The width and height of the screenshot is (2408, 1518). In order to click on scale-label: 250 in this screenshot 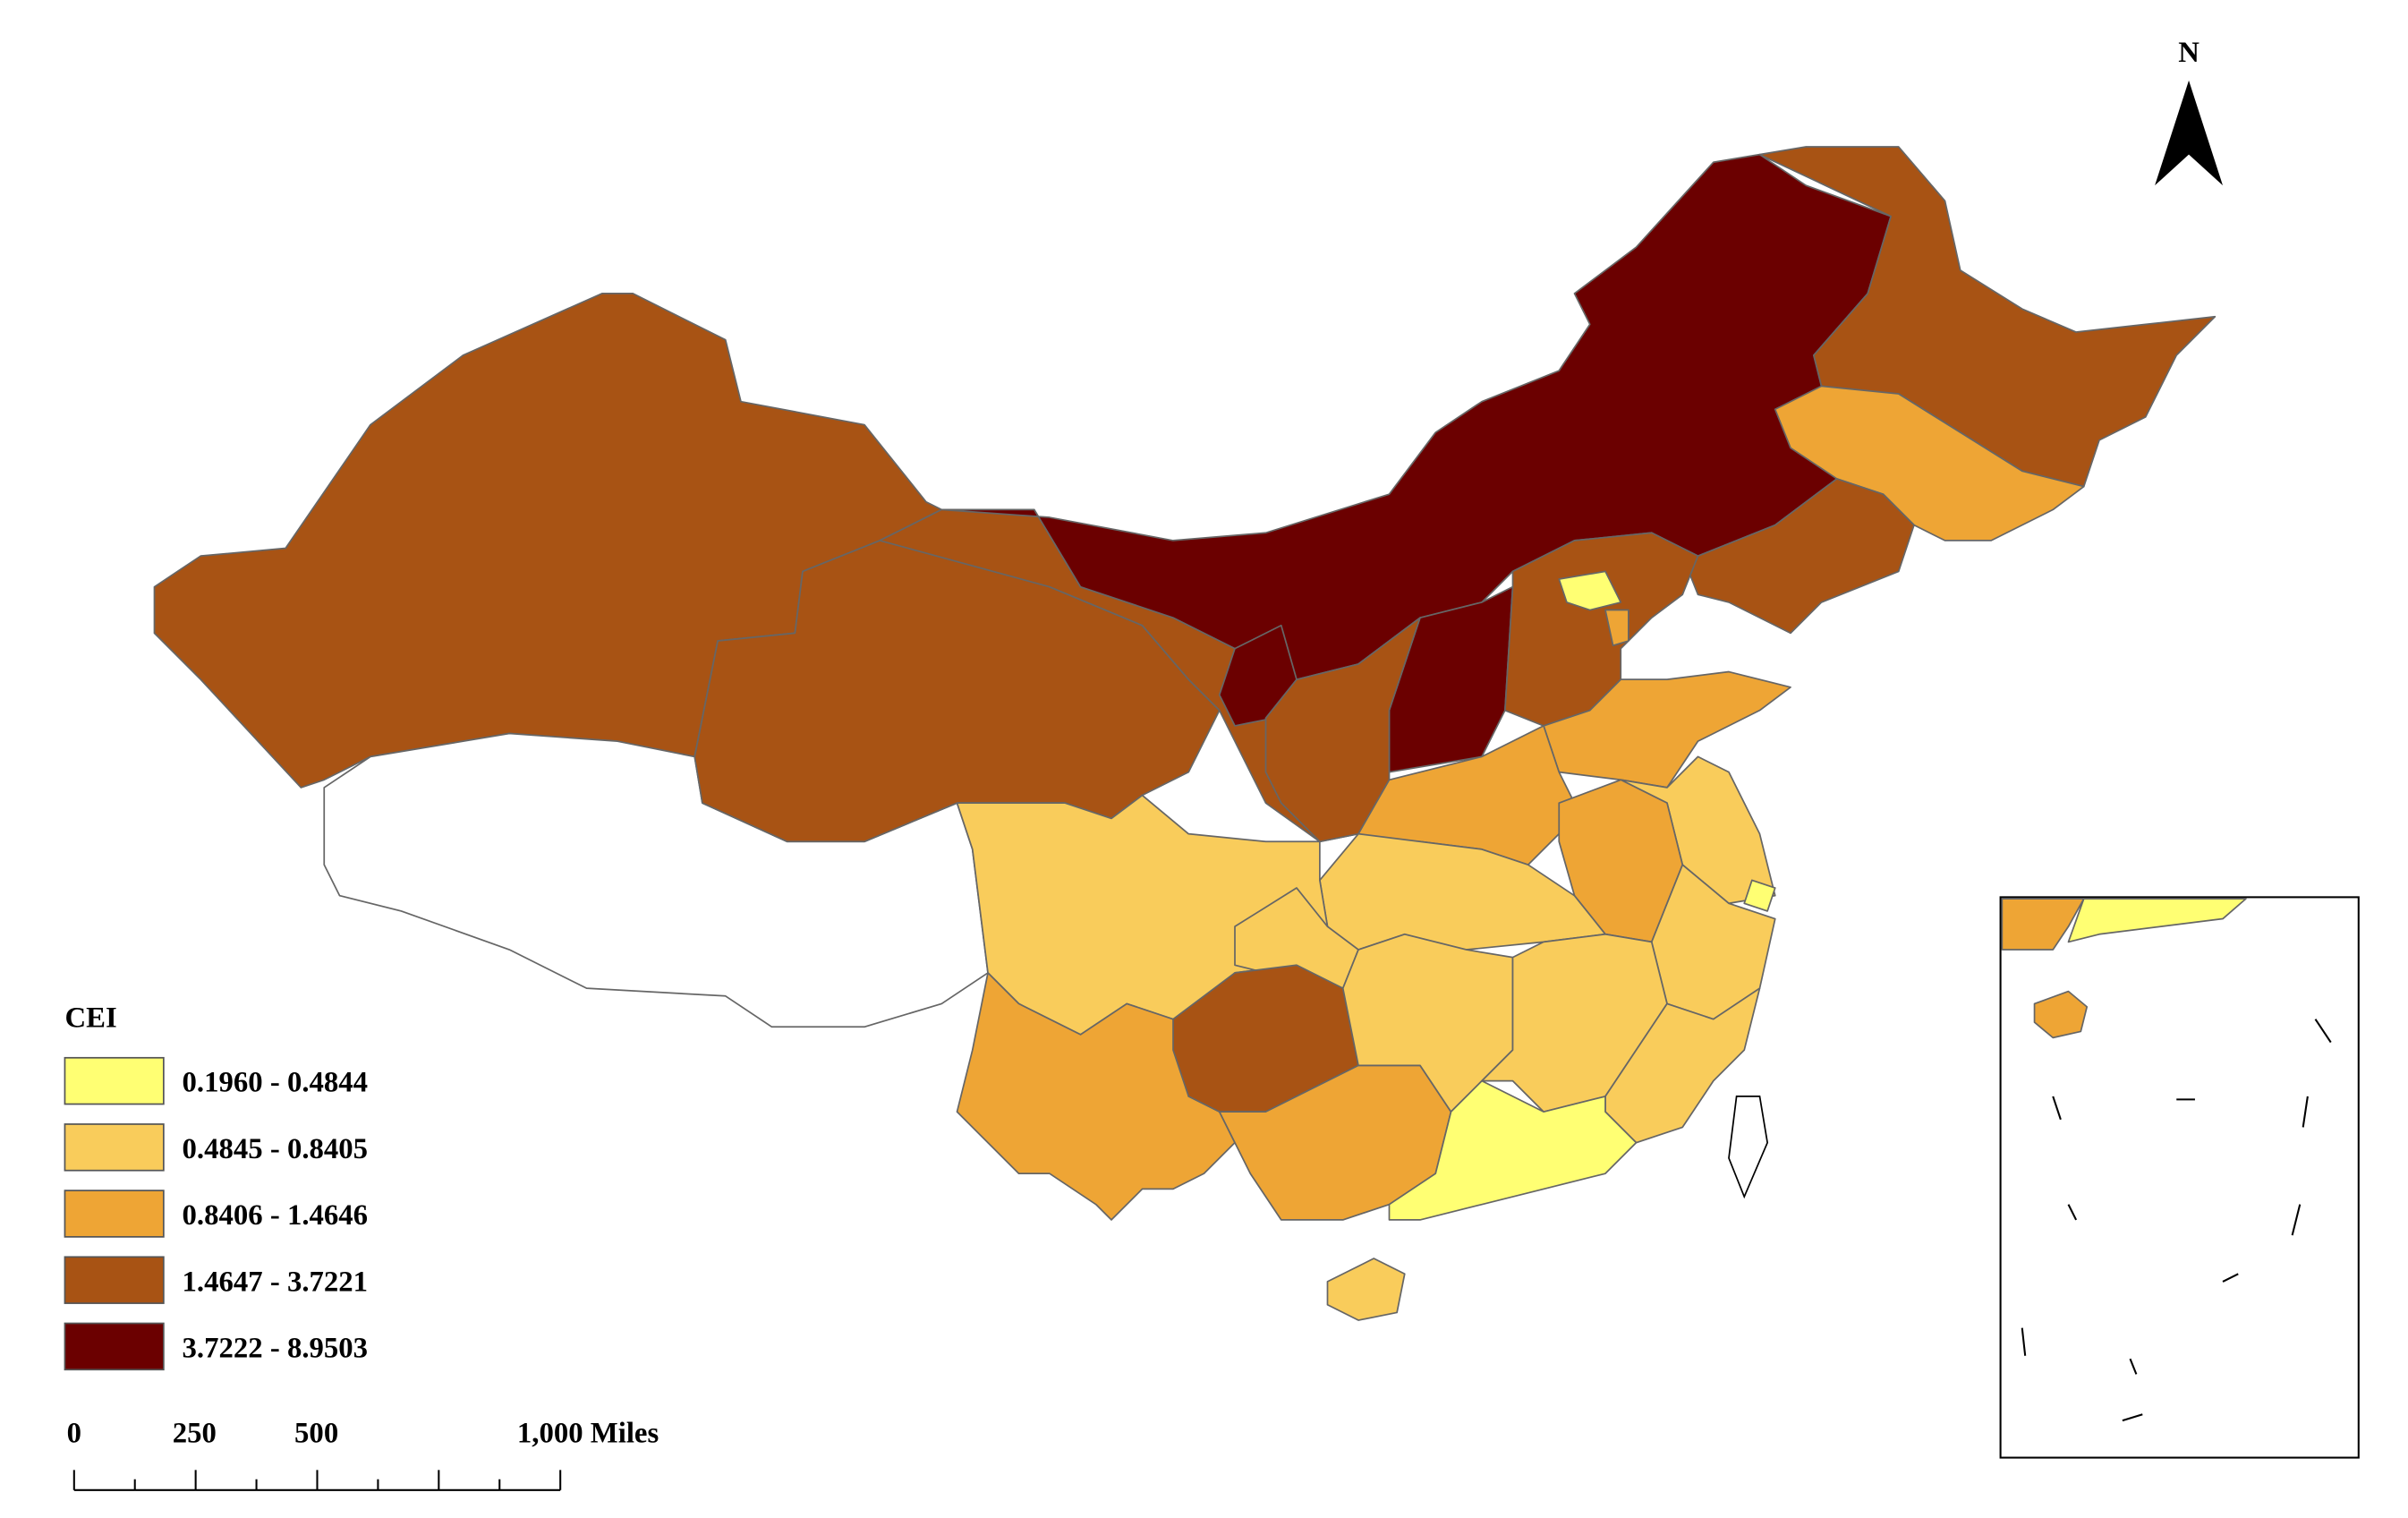, I will do `click(195, 1433)`.